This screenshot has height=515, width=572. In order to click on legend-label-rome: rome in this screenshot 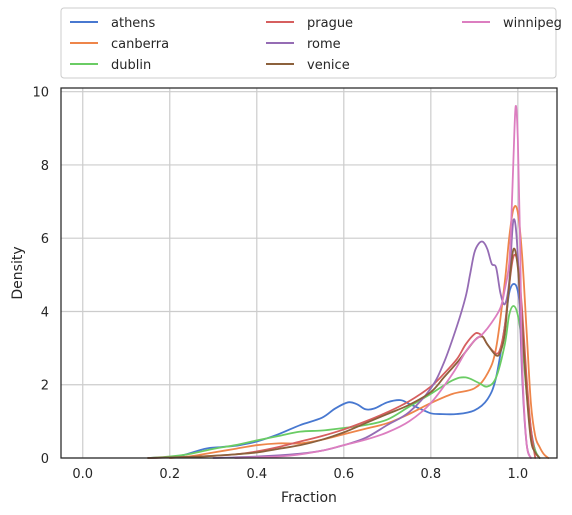, I will do `click(324, 44)`.